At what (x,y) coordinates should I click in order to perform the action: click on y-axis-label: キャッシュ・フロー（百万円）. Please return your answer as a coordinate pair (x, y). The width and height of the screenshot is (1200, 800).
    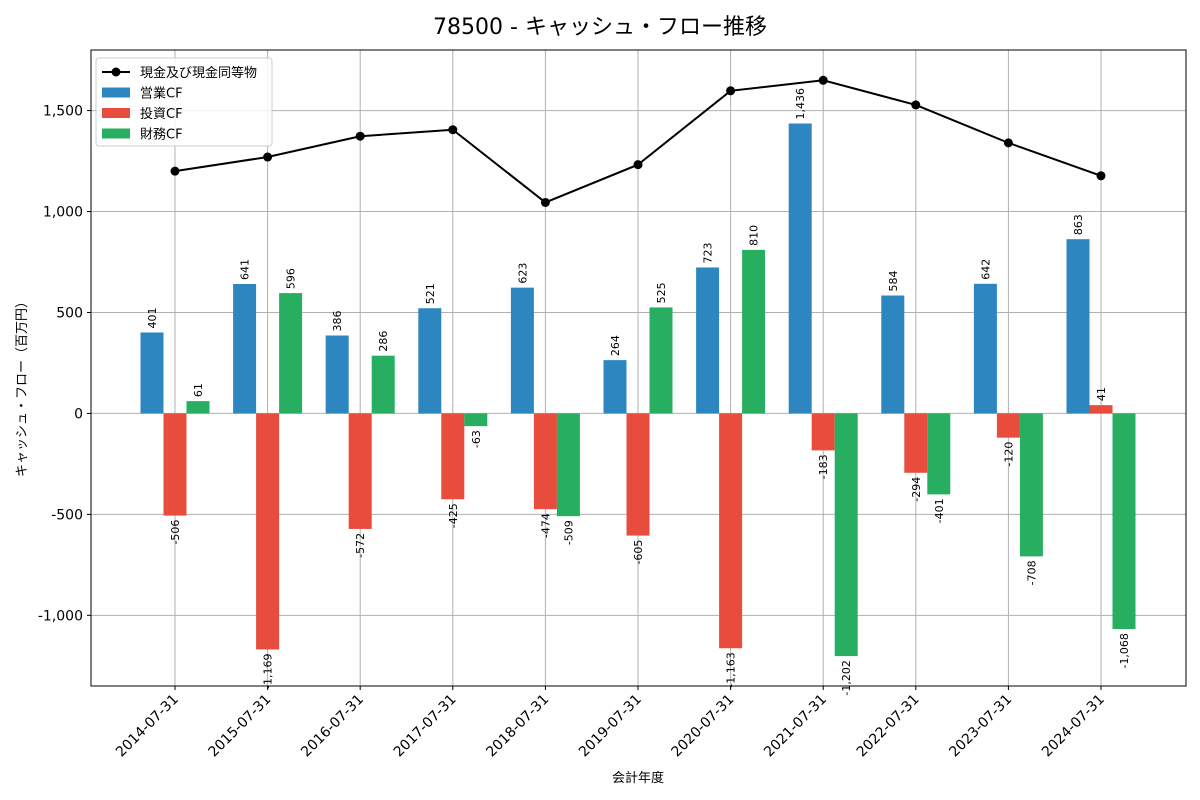
    Looking at the image, I should click on (22, 386).